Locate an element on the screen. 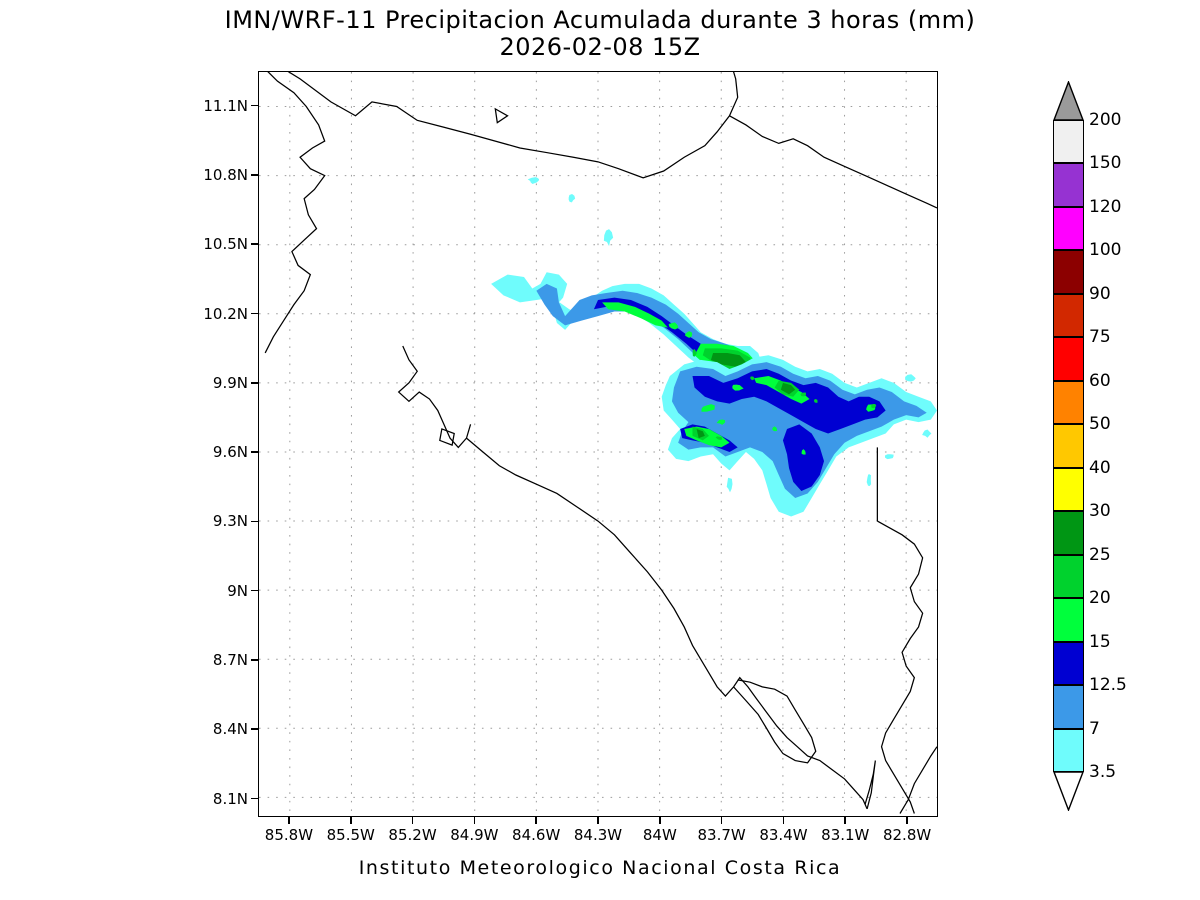  longitude-tick-label: 84.9W is located at coordinates (474, 835).